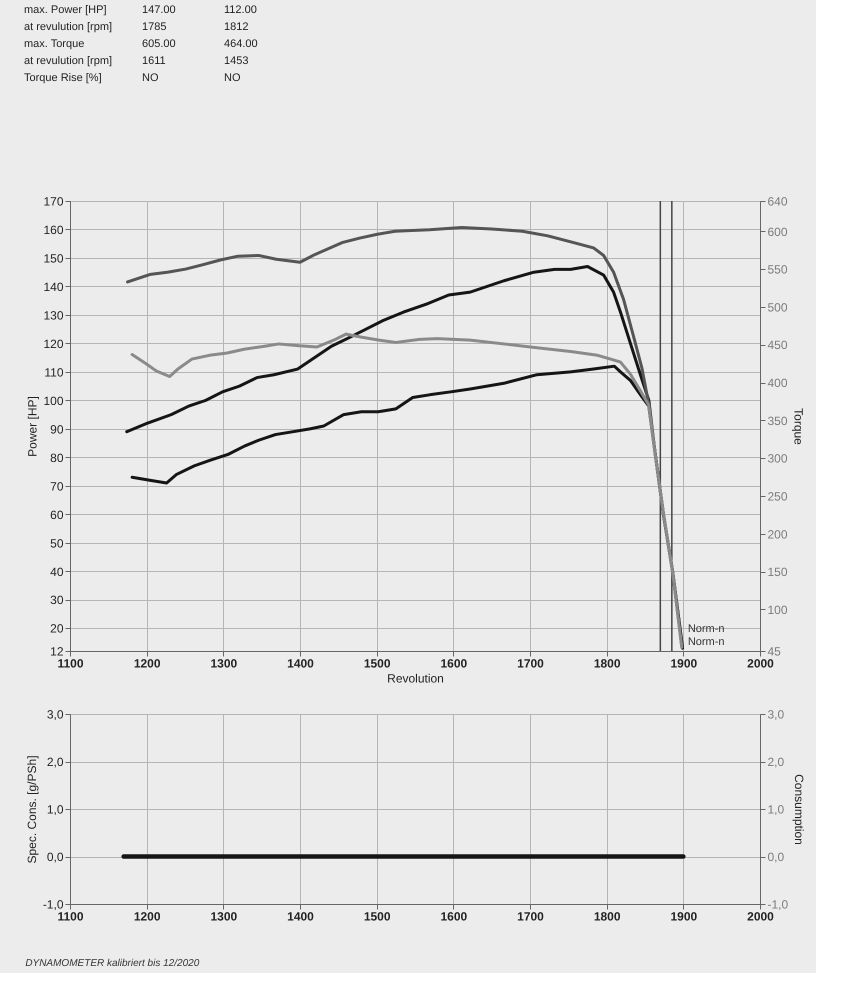 The height and width of the screenshot is (985, 867). I want to click on text: 112.00, so click(240, 10).